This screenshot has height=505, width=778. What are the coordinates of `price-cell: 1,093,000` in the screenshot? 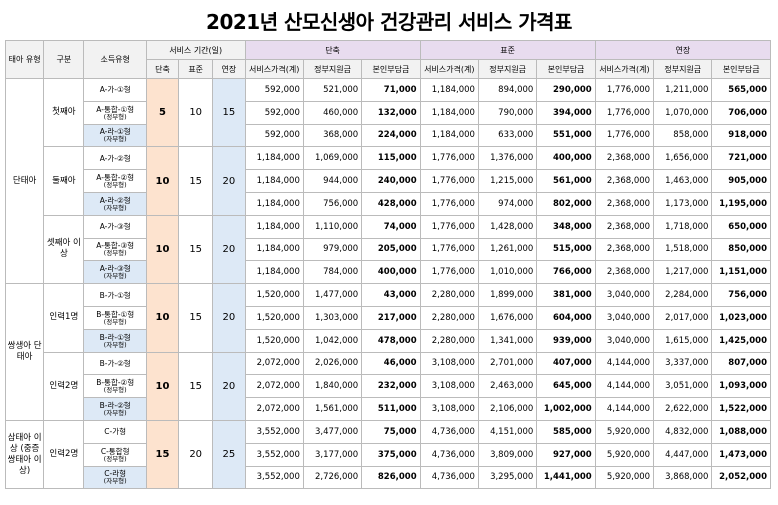 It's located at (741, 386).